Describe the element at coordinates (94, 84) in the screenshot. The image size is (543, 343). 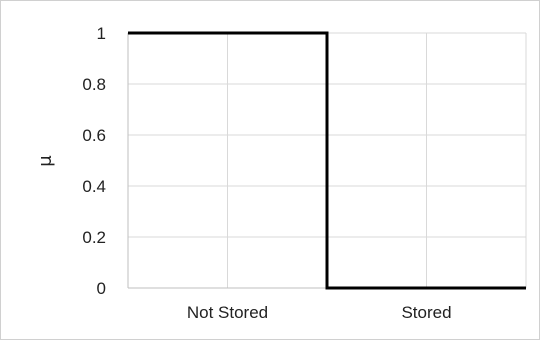
I see `y-tick-label-4: 0.8` at that location.